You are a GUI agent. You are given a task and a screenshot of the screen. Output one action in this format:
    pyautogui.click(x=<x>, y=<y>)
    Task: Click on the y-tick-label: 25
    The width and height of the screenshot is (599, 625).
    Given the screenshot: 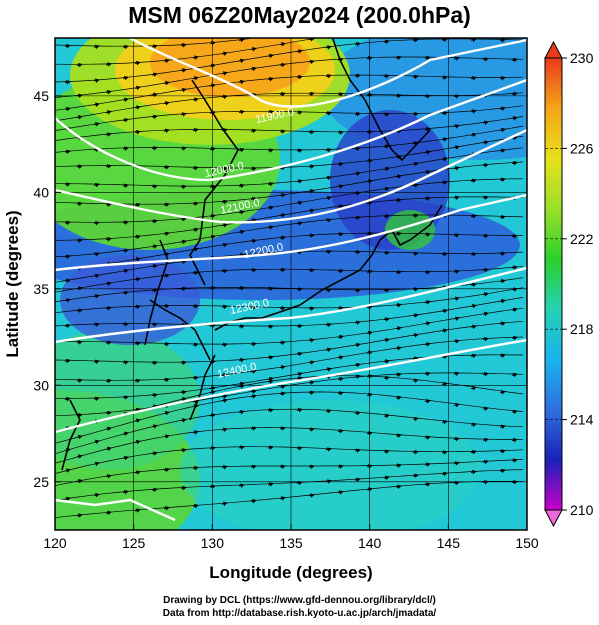 What is the action you would take?
    pyautogui.click(x=41, y=482)
    